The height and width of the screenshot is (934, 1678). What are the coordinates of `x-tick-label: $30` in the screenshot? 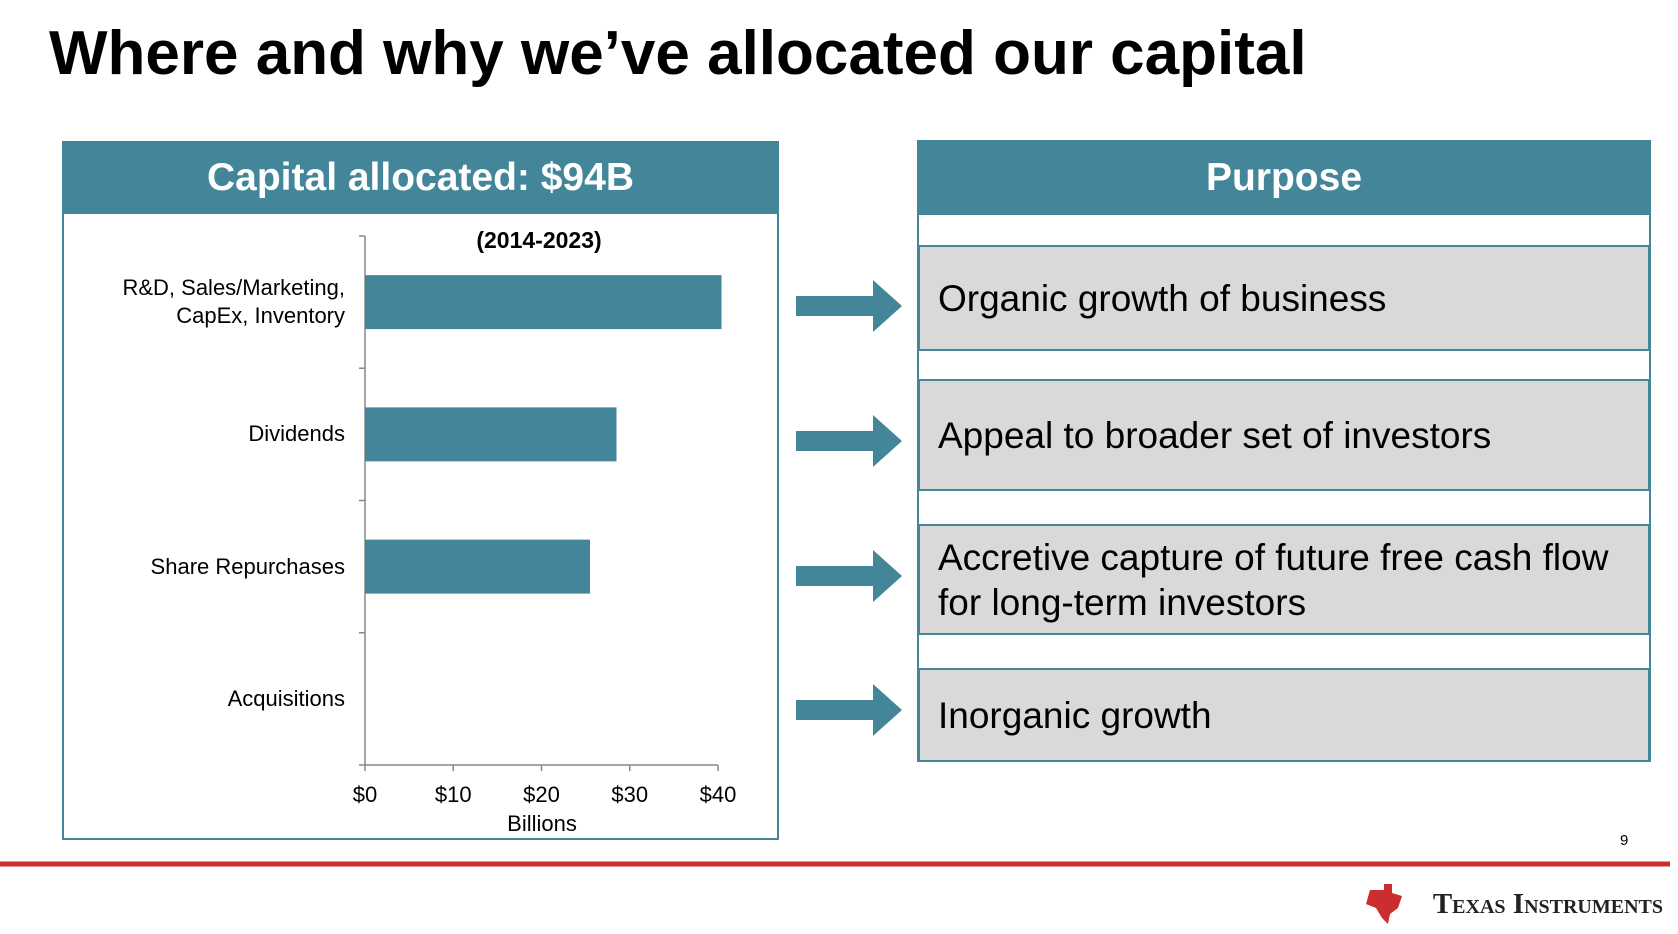 It's located at (629, 794).